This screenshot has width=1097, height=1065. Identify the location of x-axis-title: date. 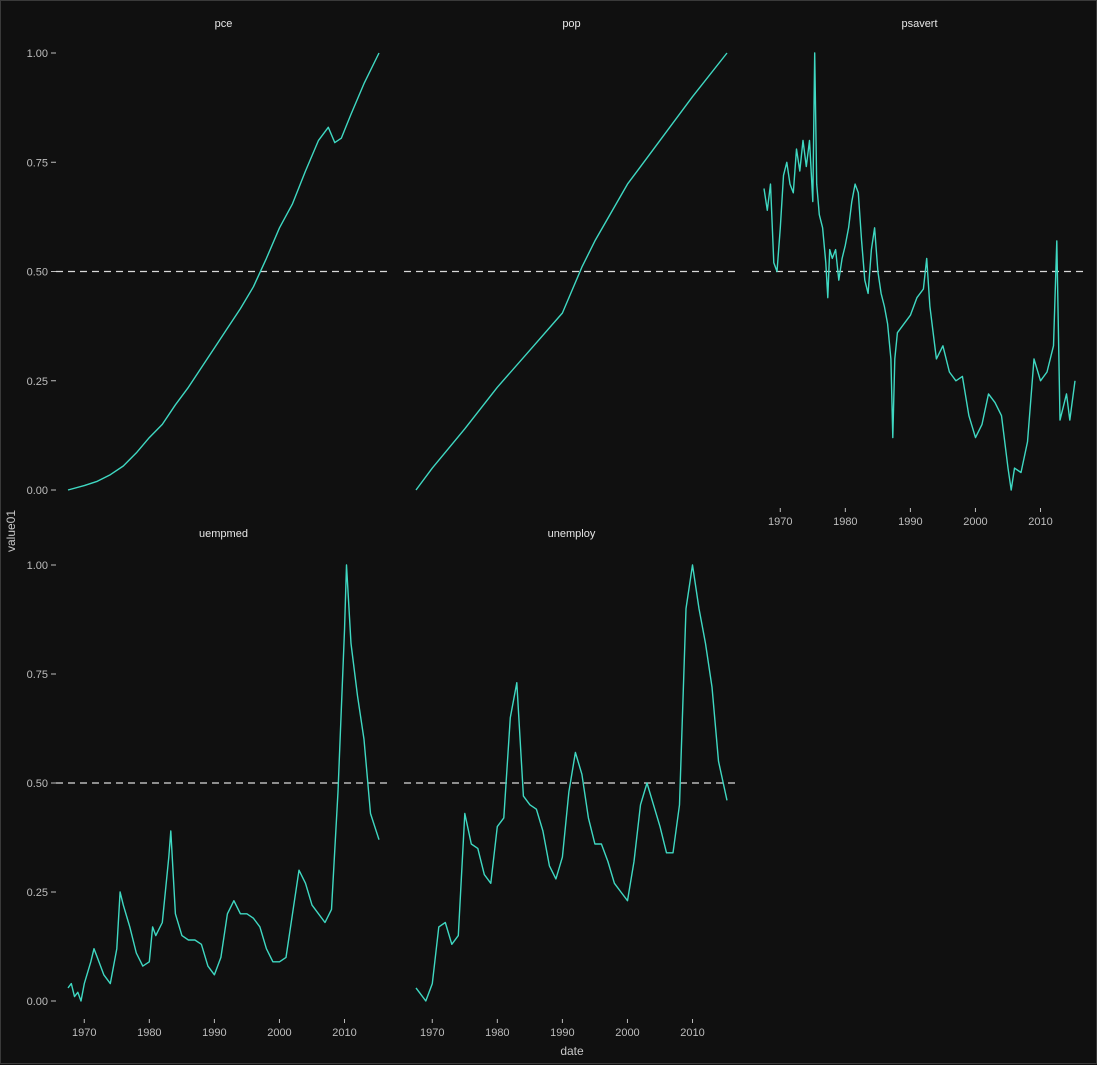
(572, 1051).